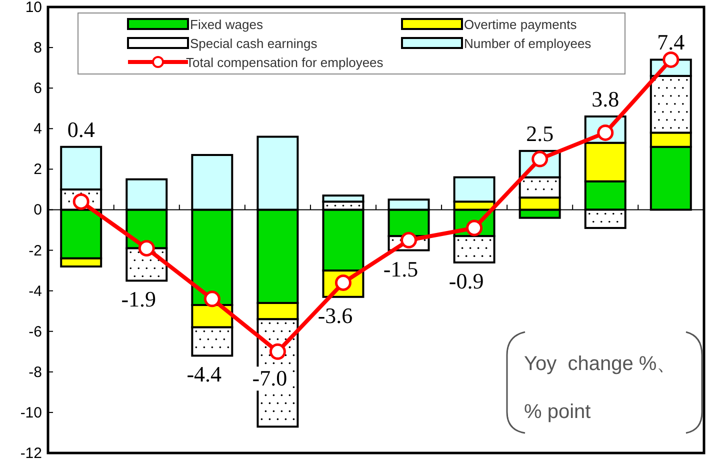  What do you see at coordinates (38, 48) in the screenshot?
I see `y-tick-label: 8` at bounding box center [38, 48].